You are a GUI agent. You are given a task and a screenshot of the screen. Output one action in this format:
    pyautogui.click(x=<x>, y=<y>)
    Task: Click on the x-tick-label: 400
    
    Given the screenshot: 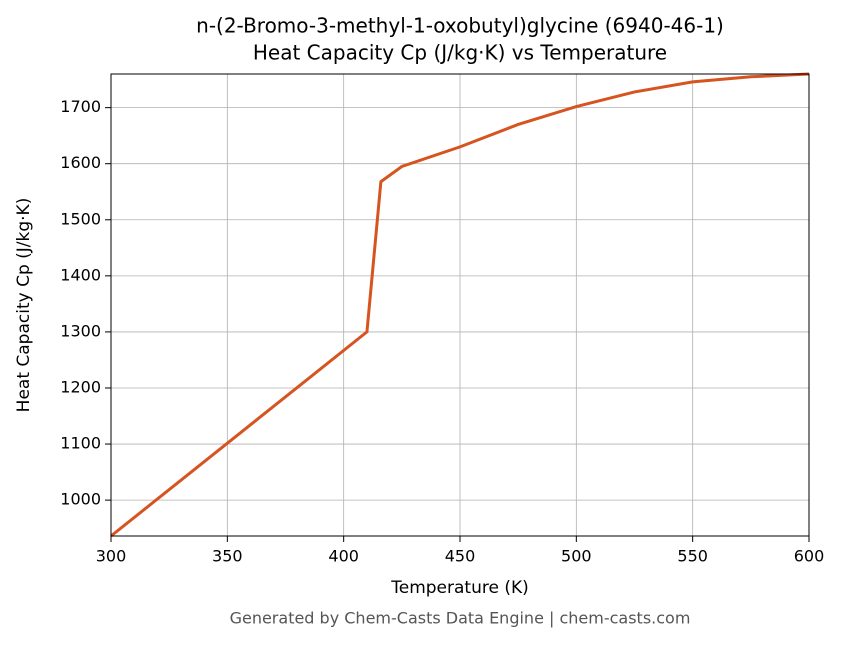 What is the action you would take?
    pyautogui.click(x=343, y=556)
    